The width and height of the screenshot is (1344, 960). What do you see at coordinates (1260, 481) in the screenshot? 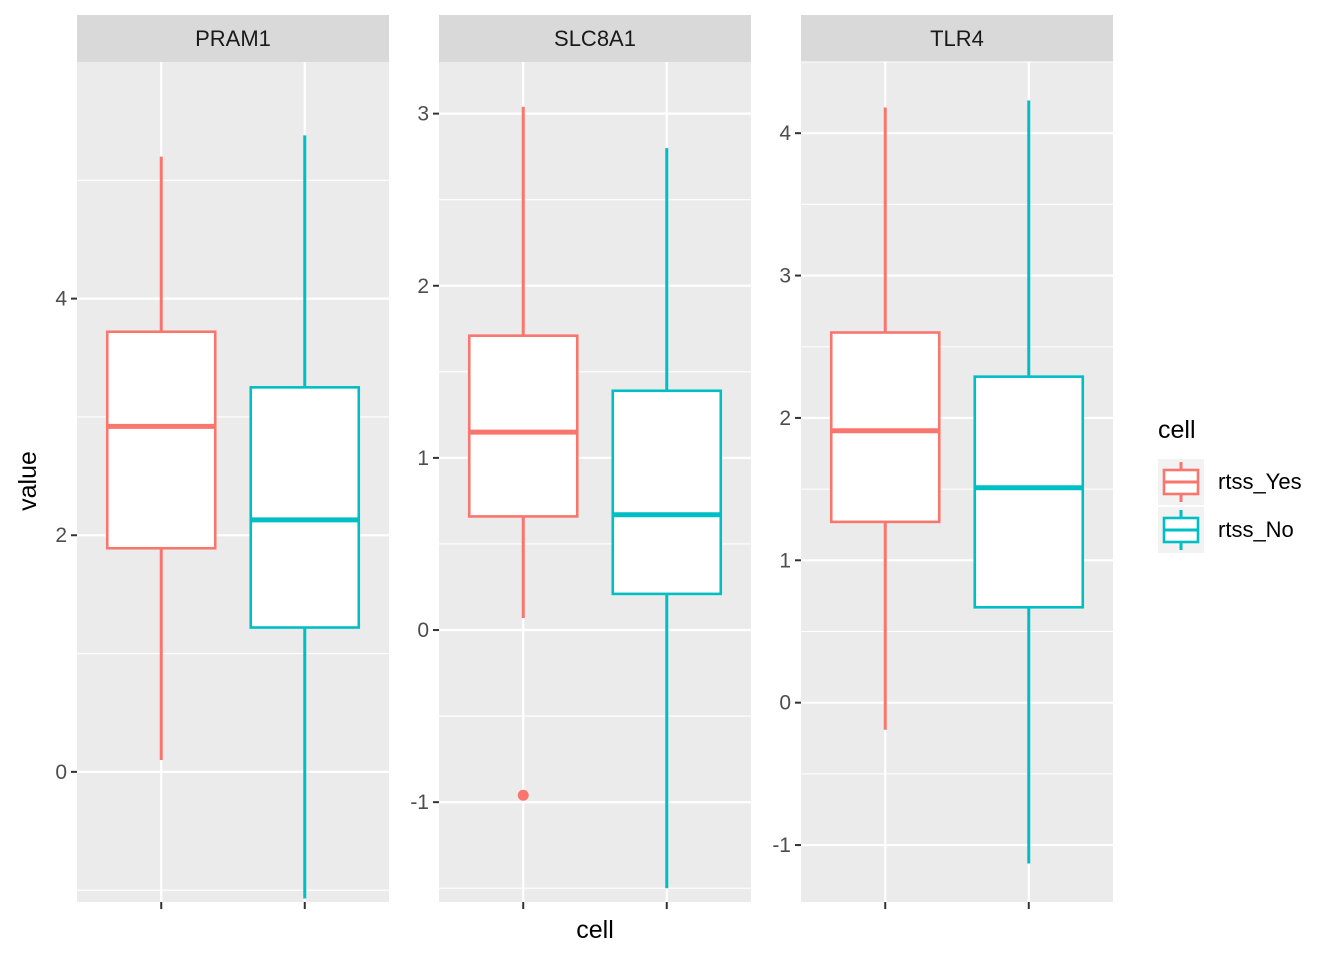
I see `legend-label: rtss_Yes` at bounding box center [1260, 481].